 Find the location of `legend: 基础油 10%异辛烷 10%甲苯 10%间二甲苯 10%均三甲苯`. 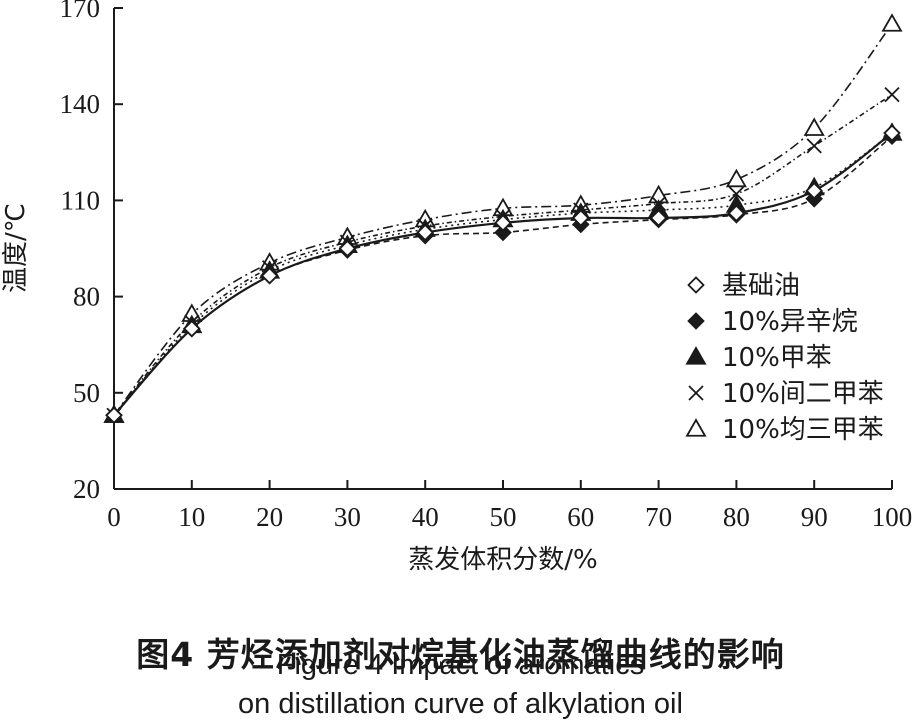

legend: 基础油 10%异辛烷 10%甲苯 10%间二甲苯 10%均三甲苯 is located at coordinates (784, 358).